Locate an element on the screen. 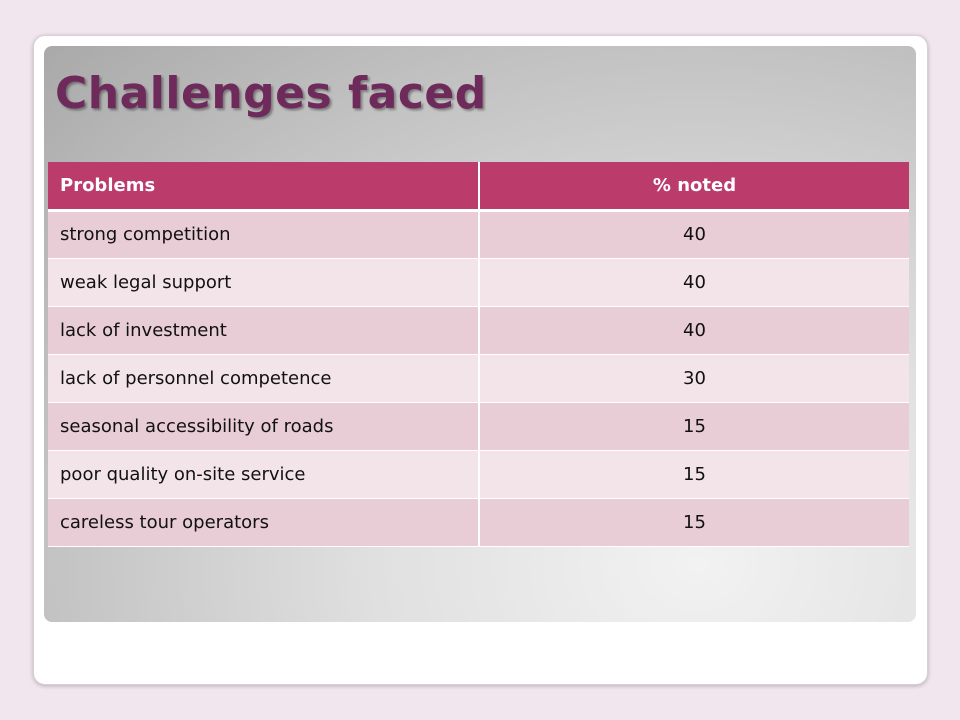  table-header-row: Problems % noted is located at coordinates (478, 187).